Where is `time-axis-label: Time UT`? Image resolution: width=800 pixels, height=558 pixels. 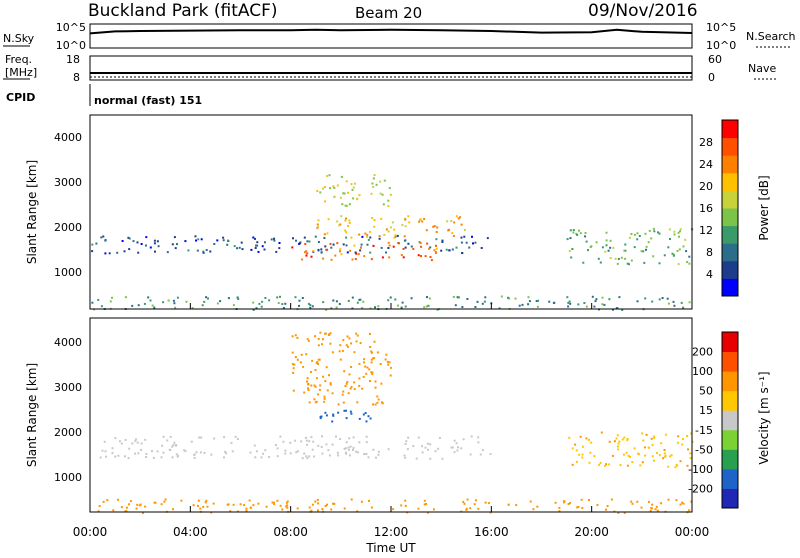
time-axis-label: Time UT is located at coordinates (390, 547).